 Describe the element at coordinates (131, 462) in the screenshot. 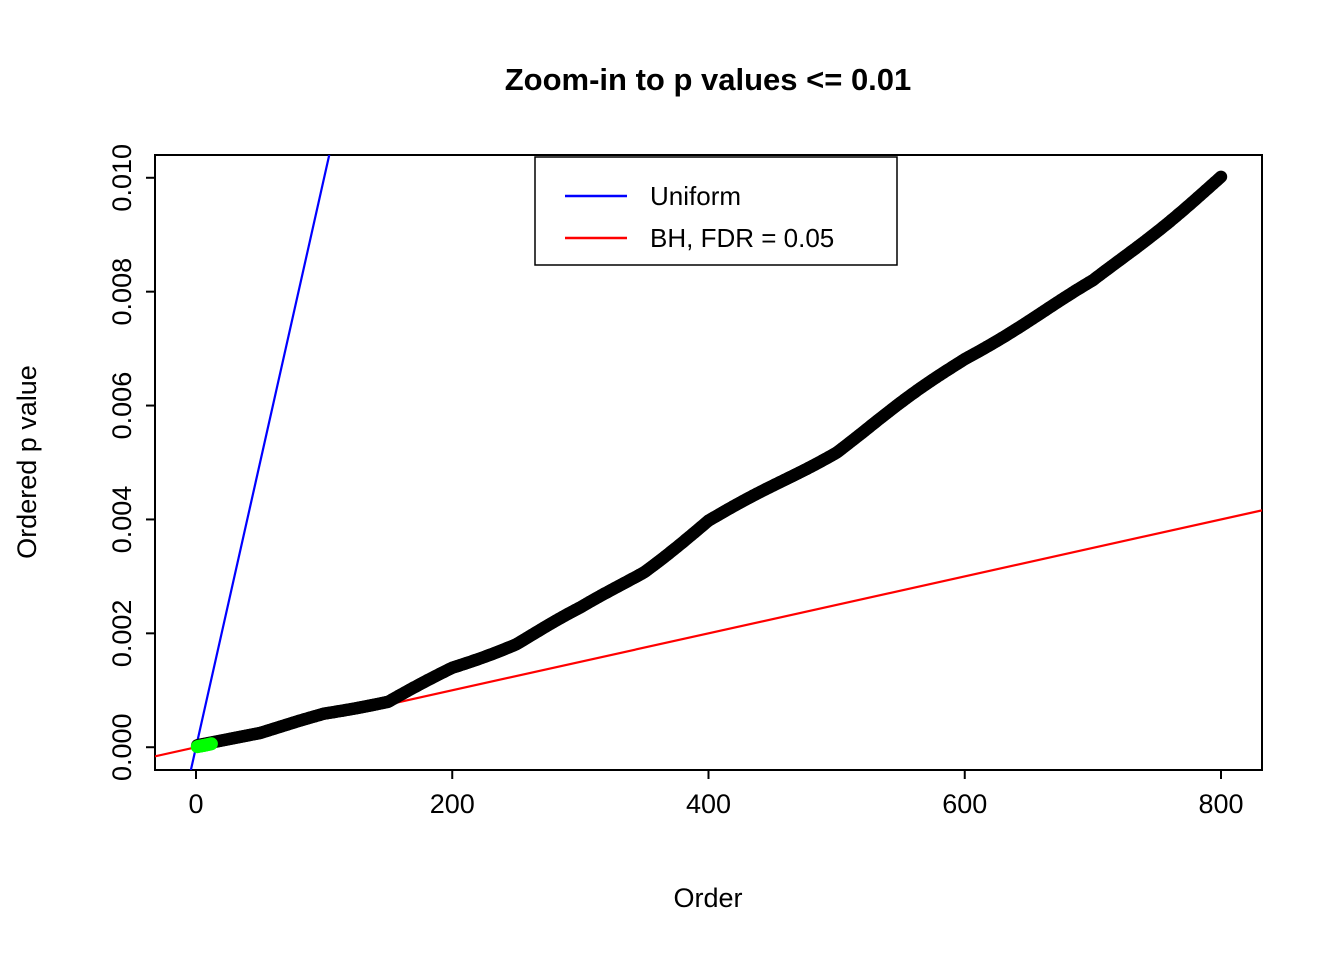

I see `y-axis-ticks: 0.000 0.002 0.004 0.006 0.008 0.010` at that location.